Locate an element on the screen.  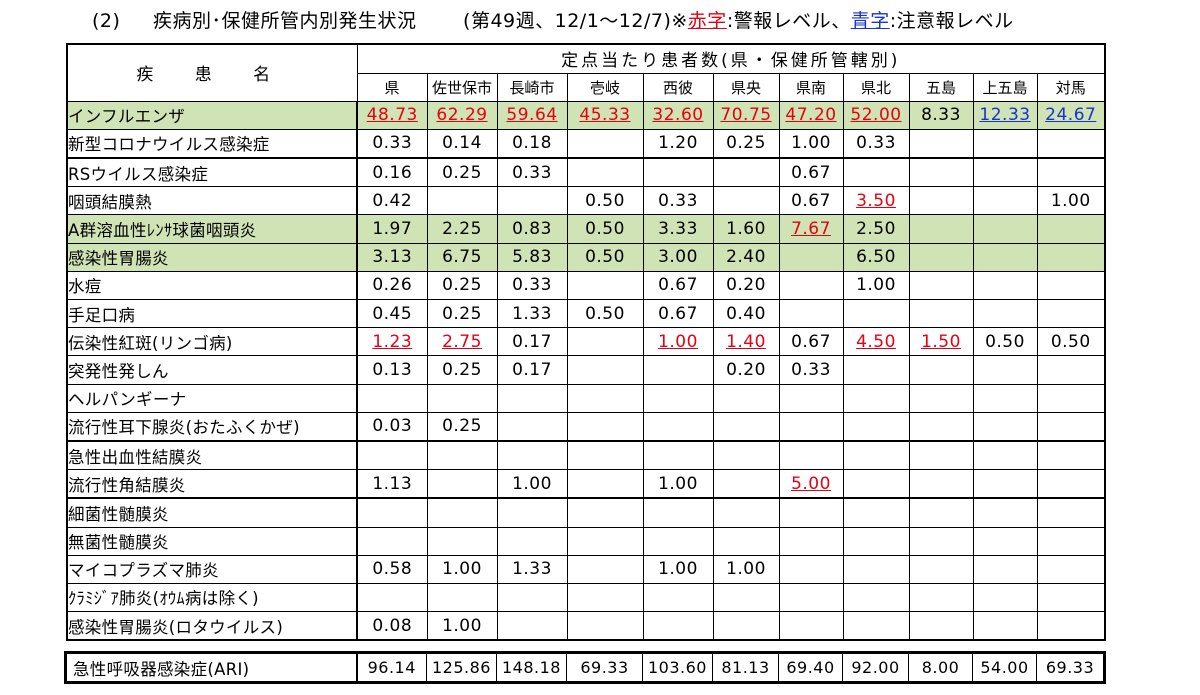
value-cell: 0.42 is located at coordinates (392, 201).